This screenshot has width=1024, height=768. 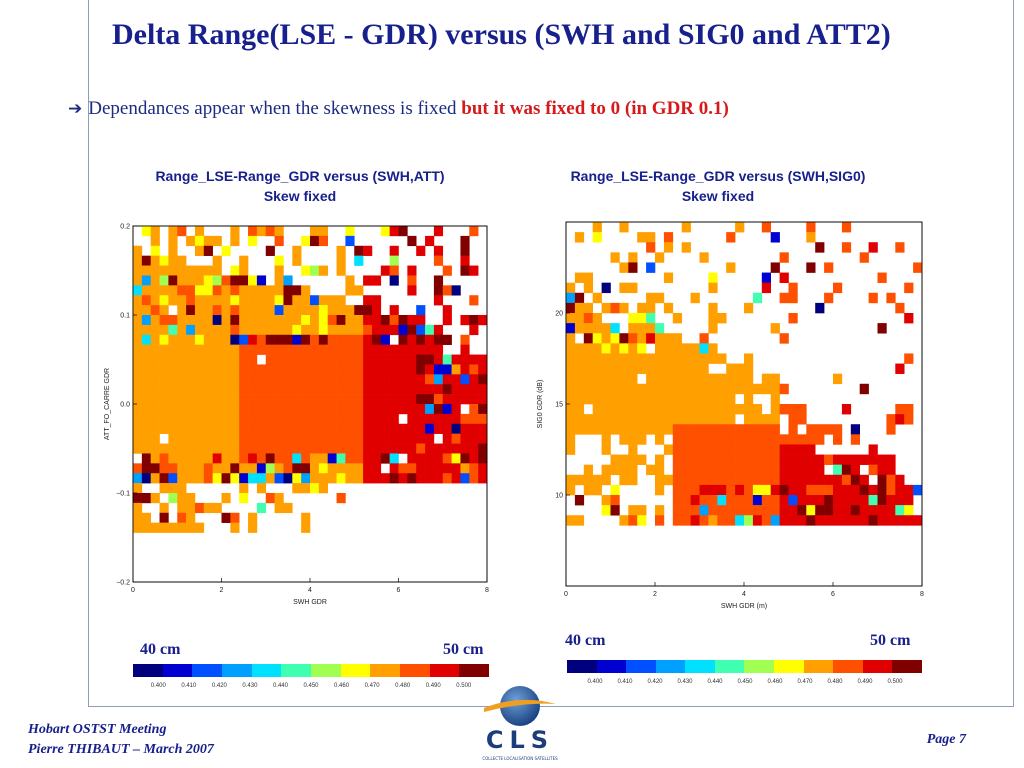 What do you see at coordinates (121, 749) in the screenshot?
I see `footer-author: Pierre THIBAUT – March 2007` at bounding box center [121, 749].